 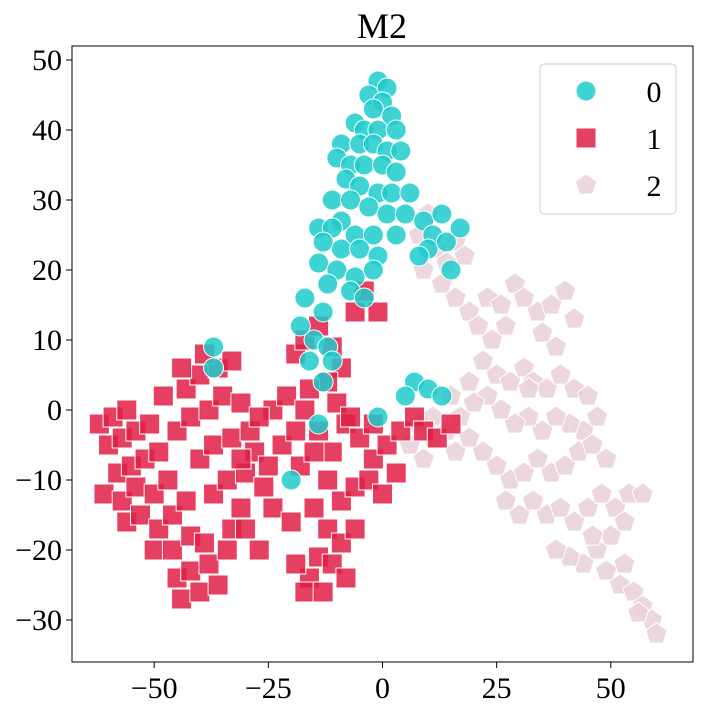 What do you see at coordinates (47, 130) in the screenshot?
I see `y-tick-label: 40` at bounding box center [47, 130].